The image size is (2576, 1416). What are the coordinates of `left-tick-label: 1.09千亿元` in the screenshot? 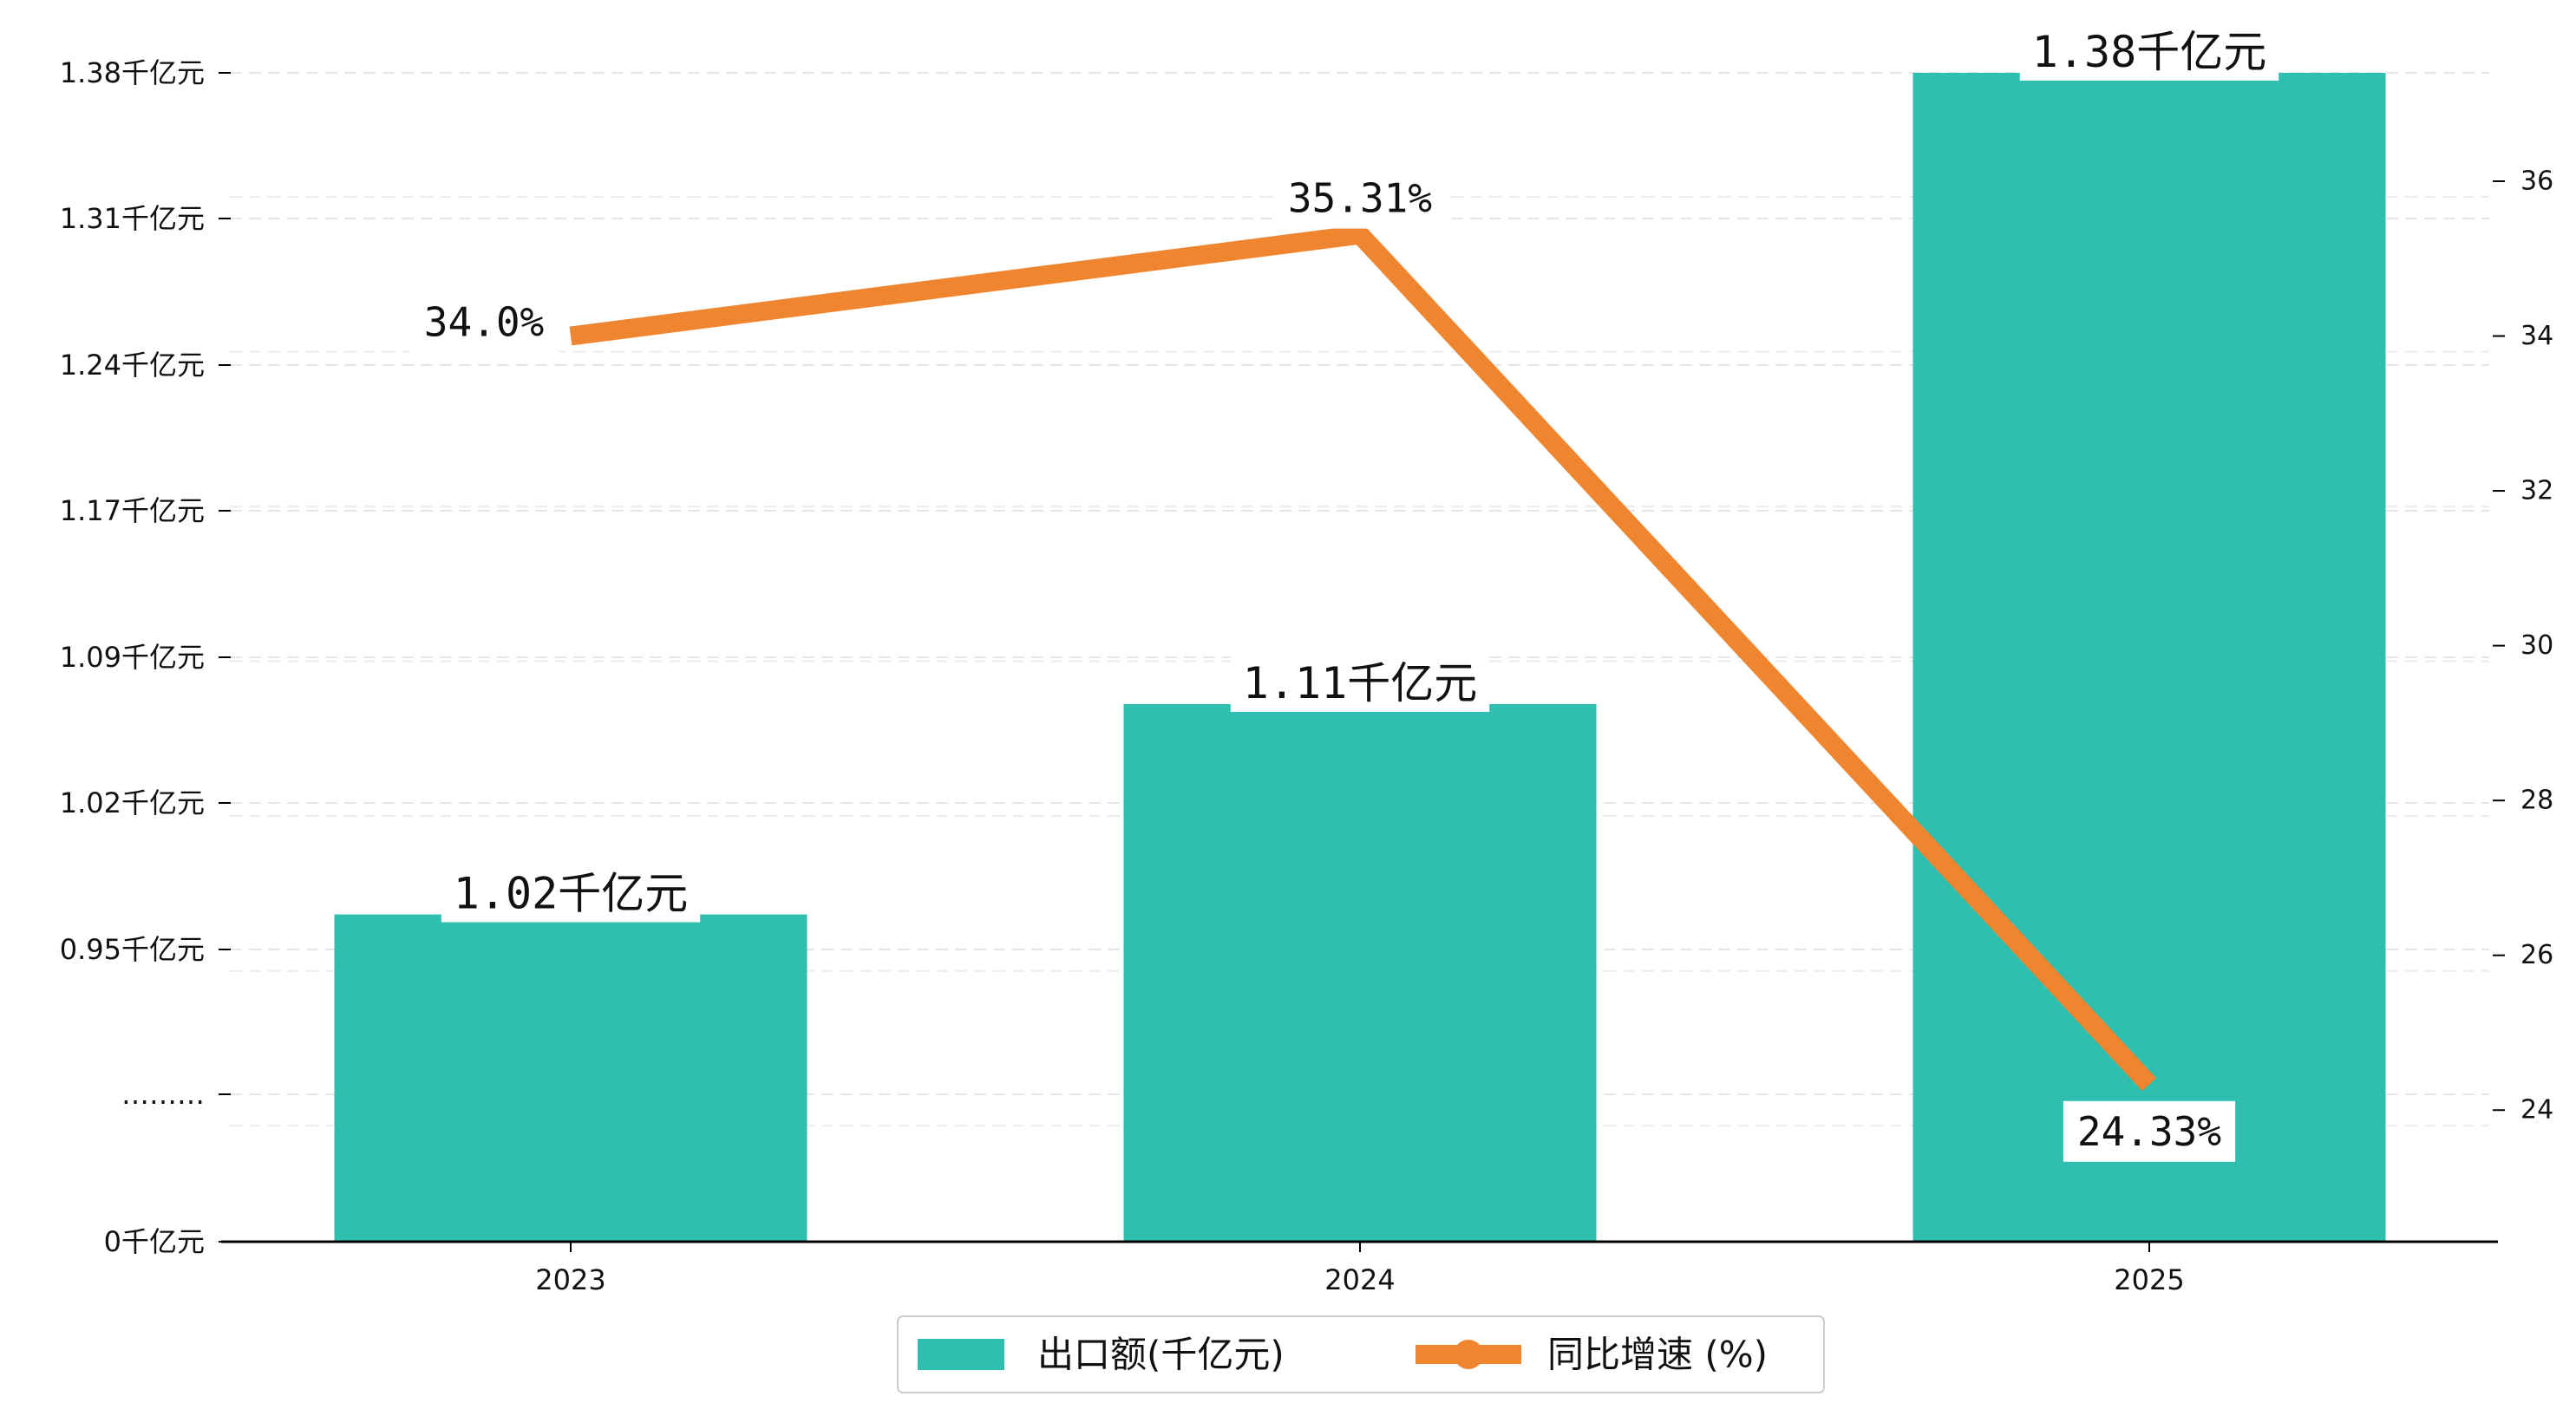 It's located at (132, 658).